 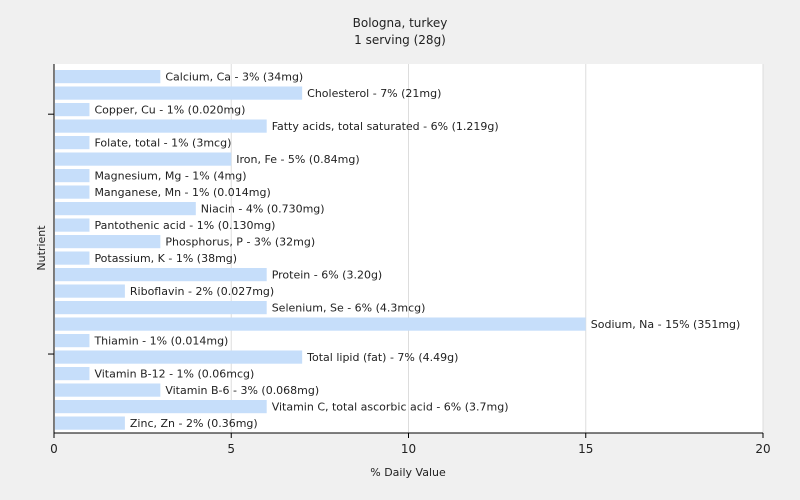 What do you see at coordinates (240, 242) in the screenshot?
I see `bar-label: Phosphorus, P - 3% (32mg)` at bounding box center [240, 242].